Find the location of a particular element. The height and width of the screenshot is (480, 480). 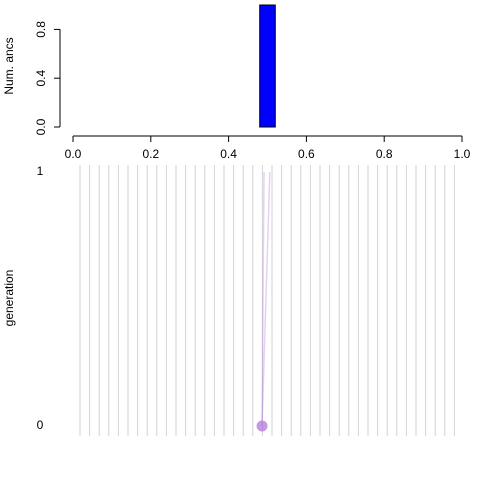

y-tick-label: 0.8 is located at coordinates (41, 29).